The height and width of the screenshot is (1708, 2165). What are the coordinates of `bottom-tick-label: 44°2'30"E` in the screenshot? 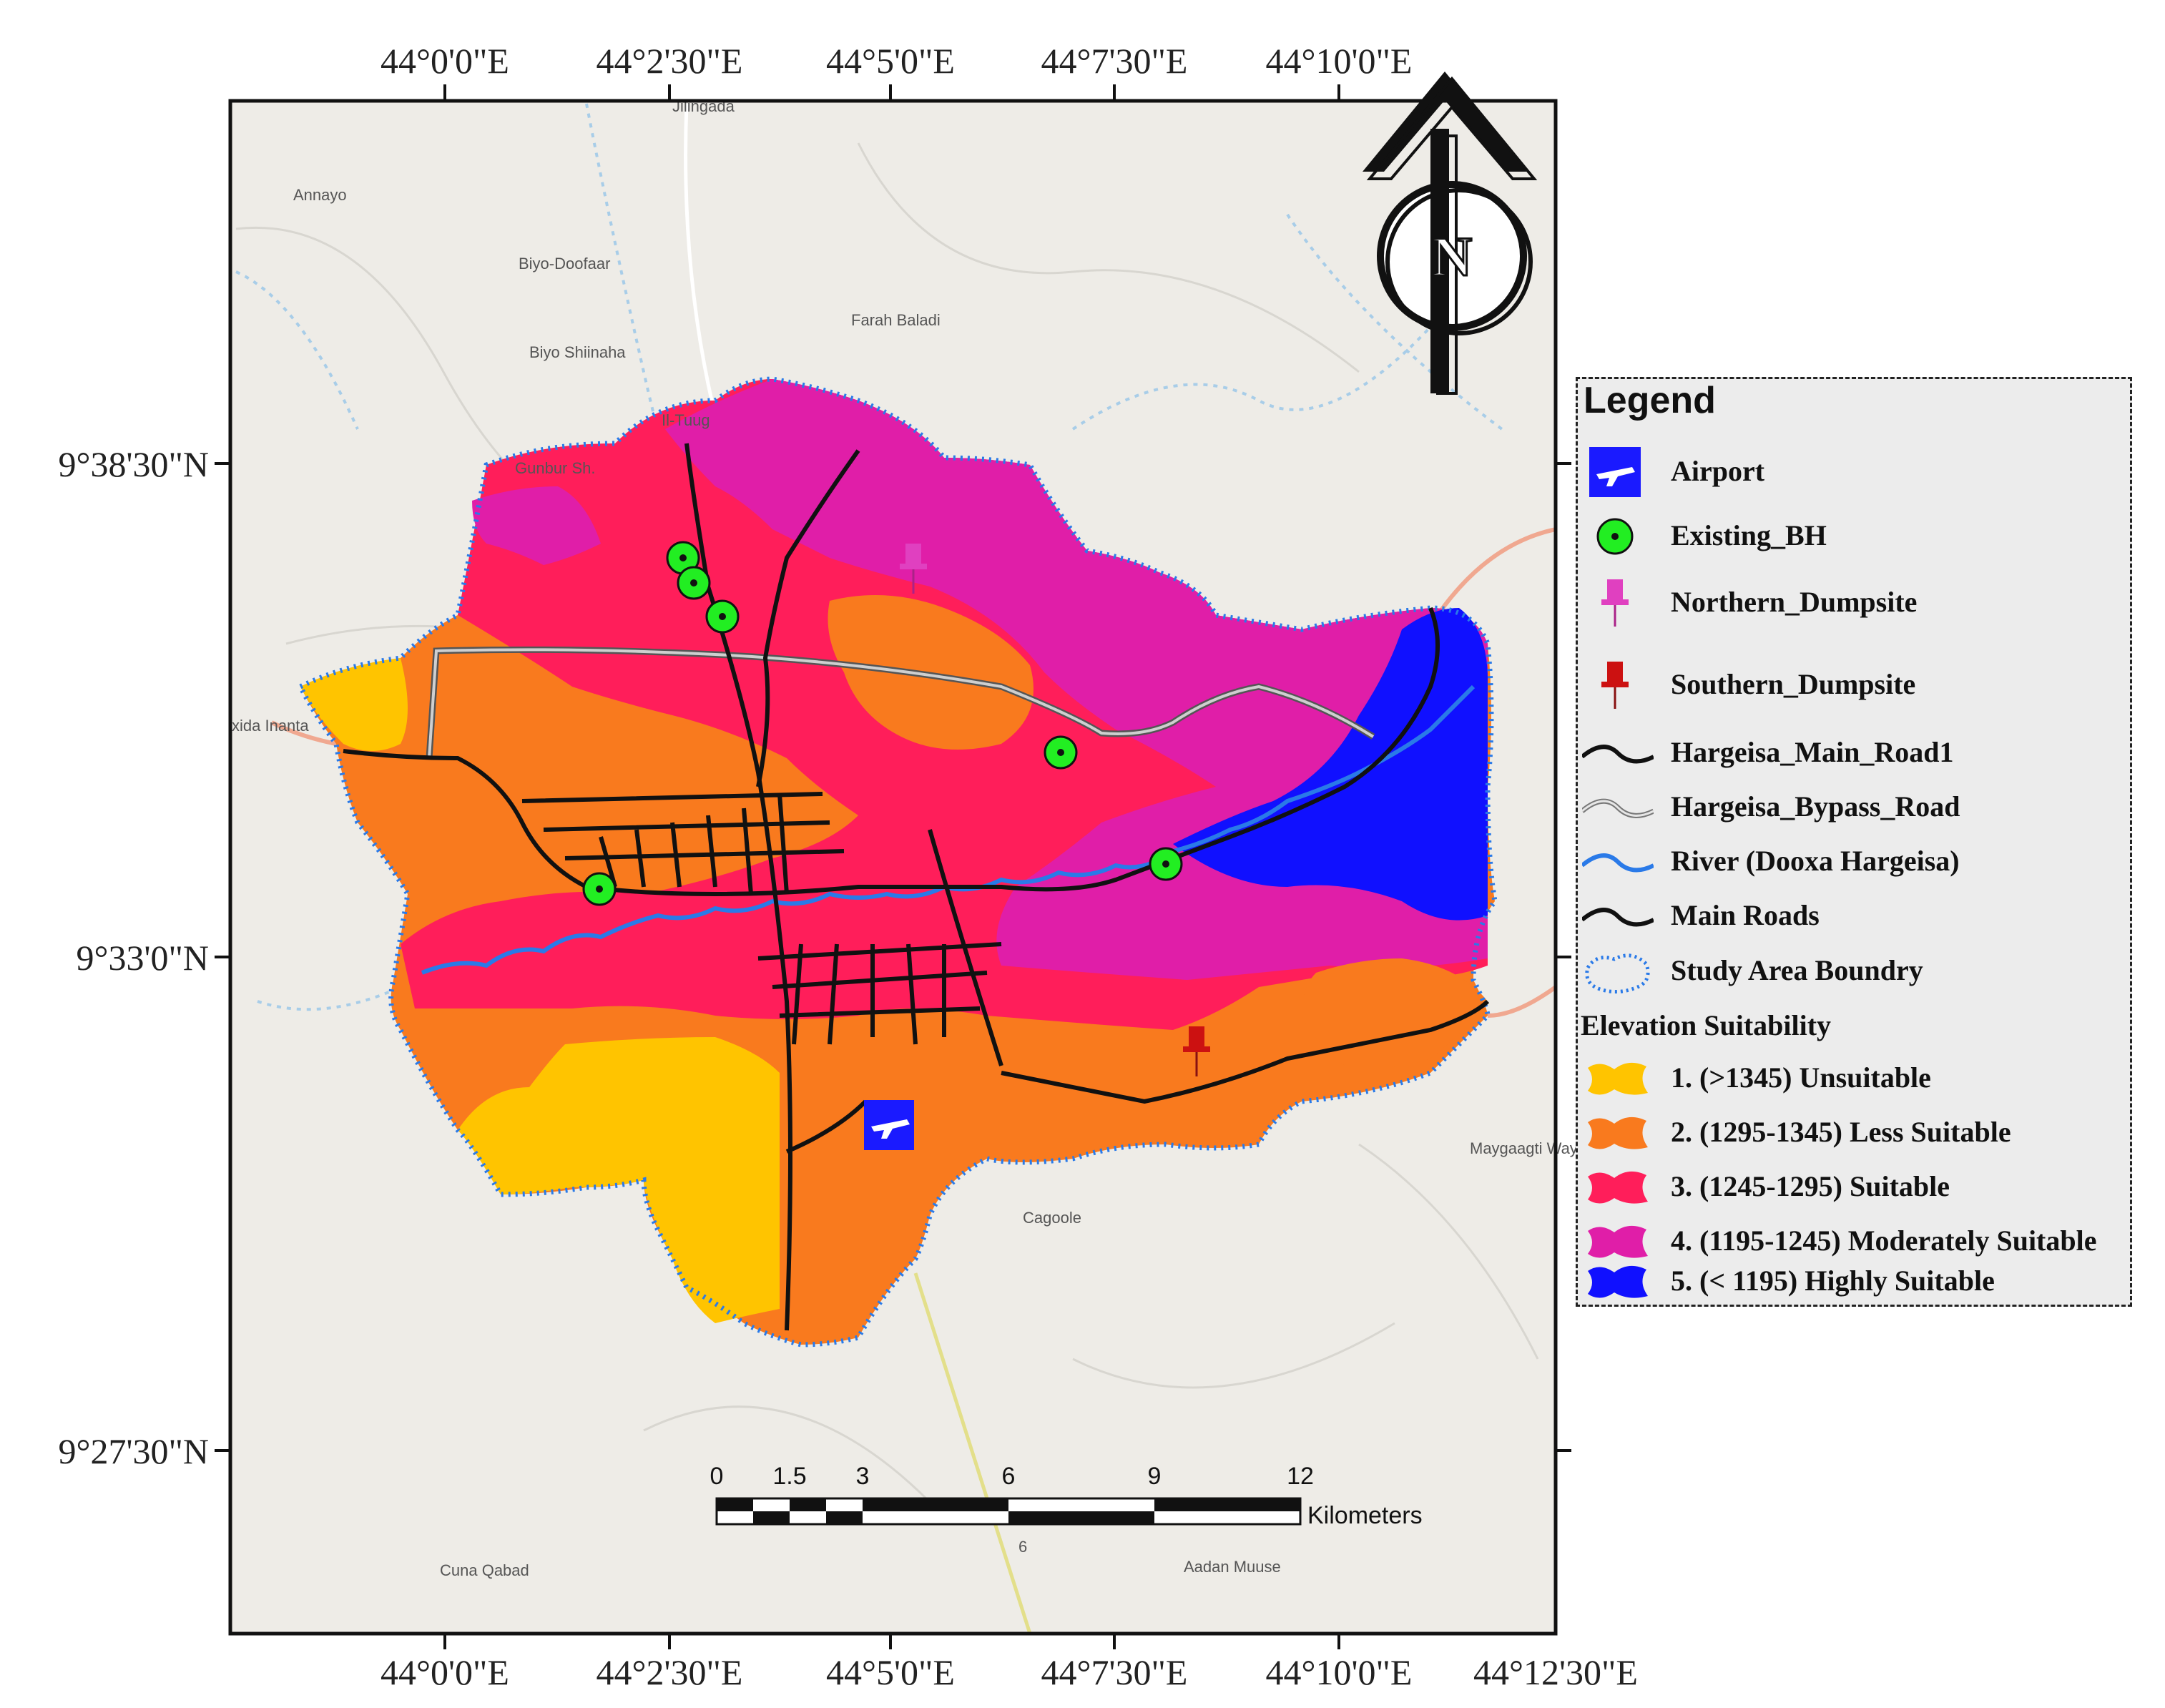 It's located at (670, 1672).